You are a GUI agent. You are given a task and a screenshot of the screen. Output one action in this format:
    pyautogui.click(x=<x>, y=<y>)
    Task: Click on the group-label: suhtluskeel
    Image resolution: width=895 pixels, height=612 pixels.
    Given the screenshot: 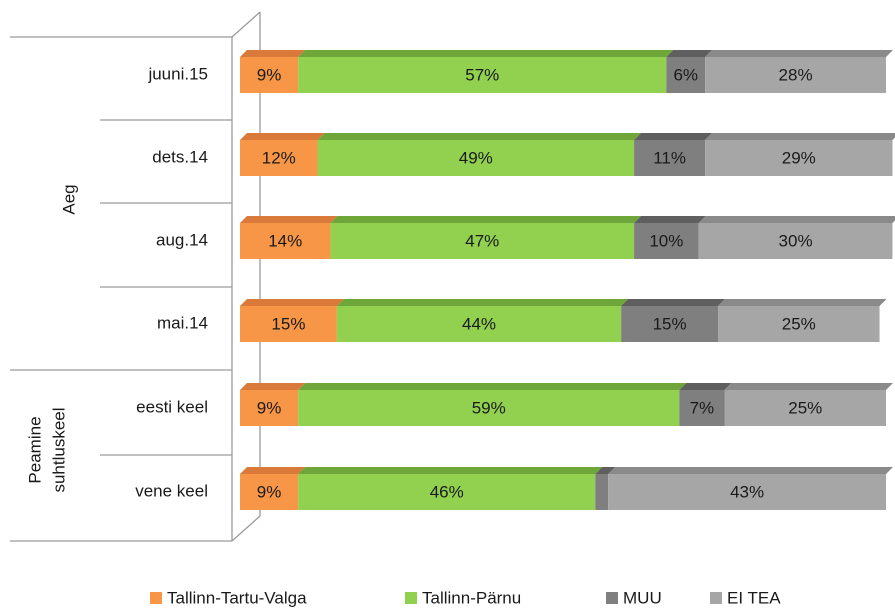 What is the action you would take?
    pyautogui.click(x=58, y=449)
    